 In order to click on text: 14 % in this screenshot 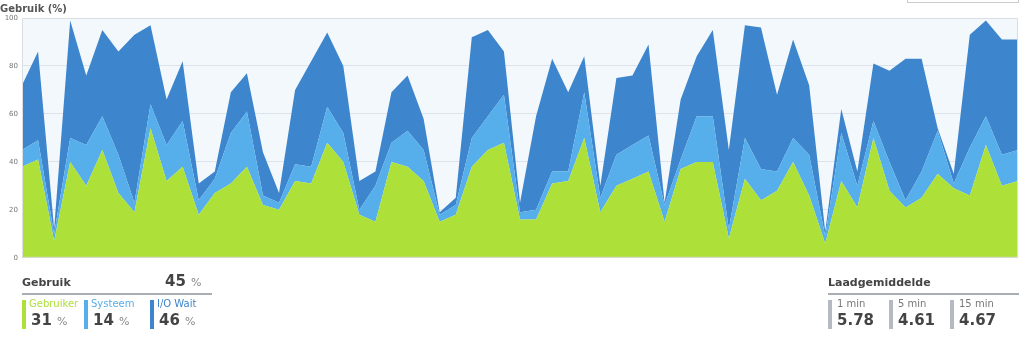, I will do `click(111, 320)`.